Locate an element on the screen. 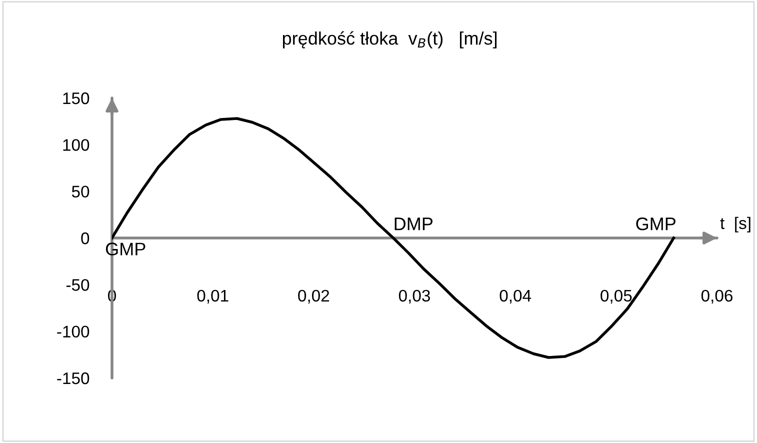  y-tick-label: 0 is located at coordinates (85, 238).